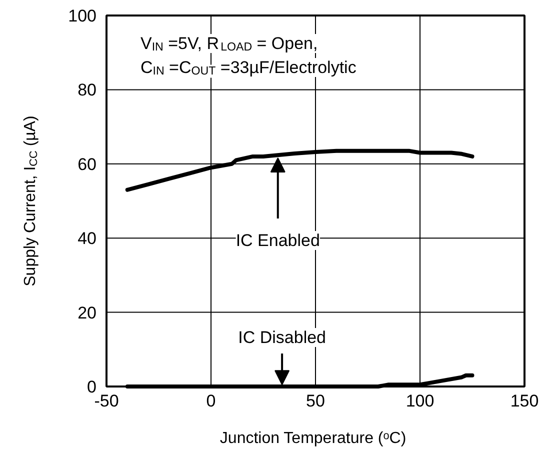  Describe the element at coordinates (87, 312) in the screenshot. I see `y-tick-label: 20` at that location.